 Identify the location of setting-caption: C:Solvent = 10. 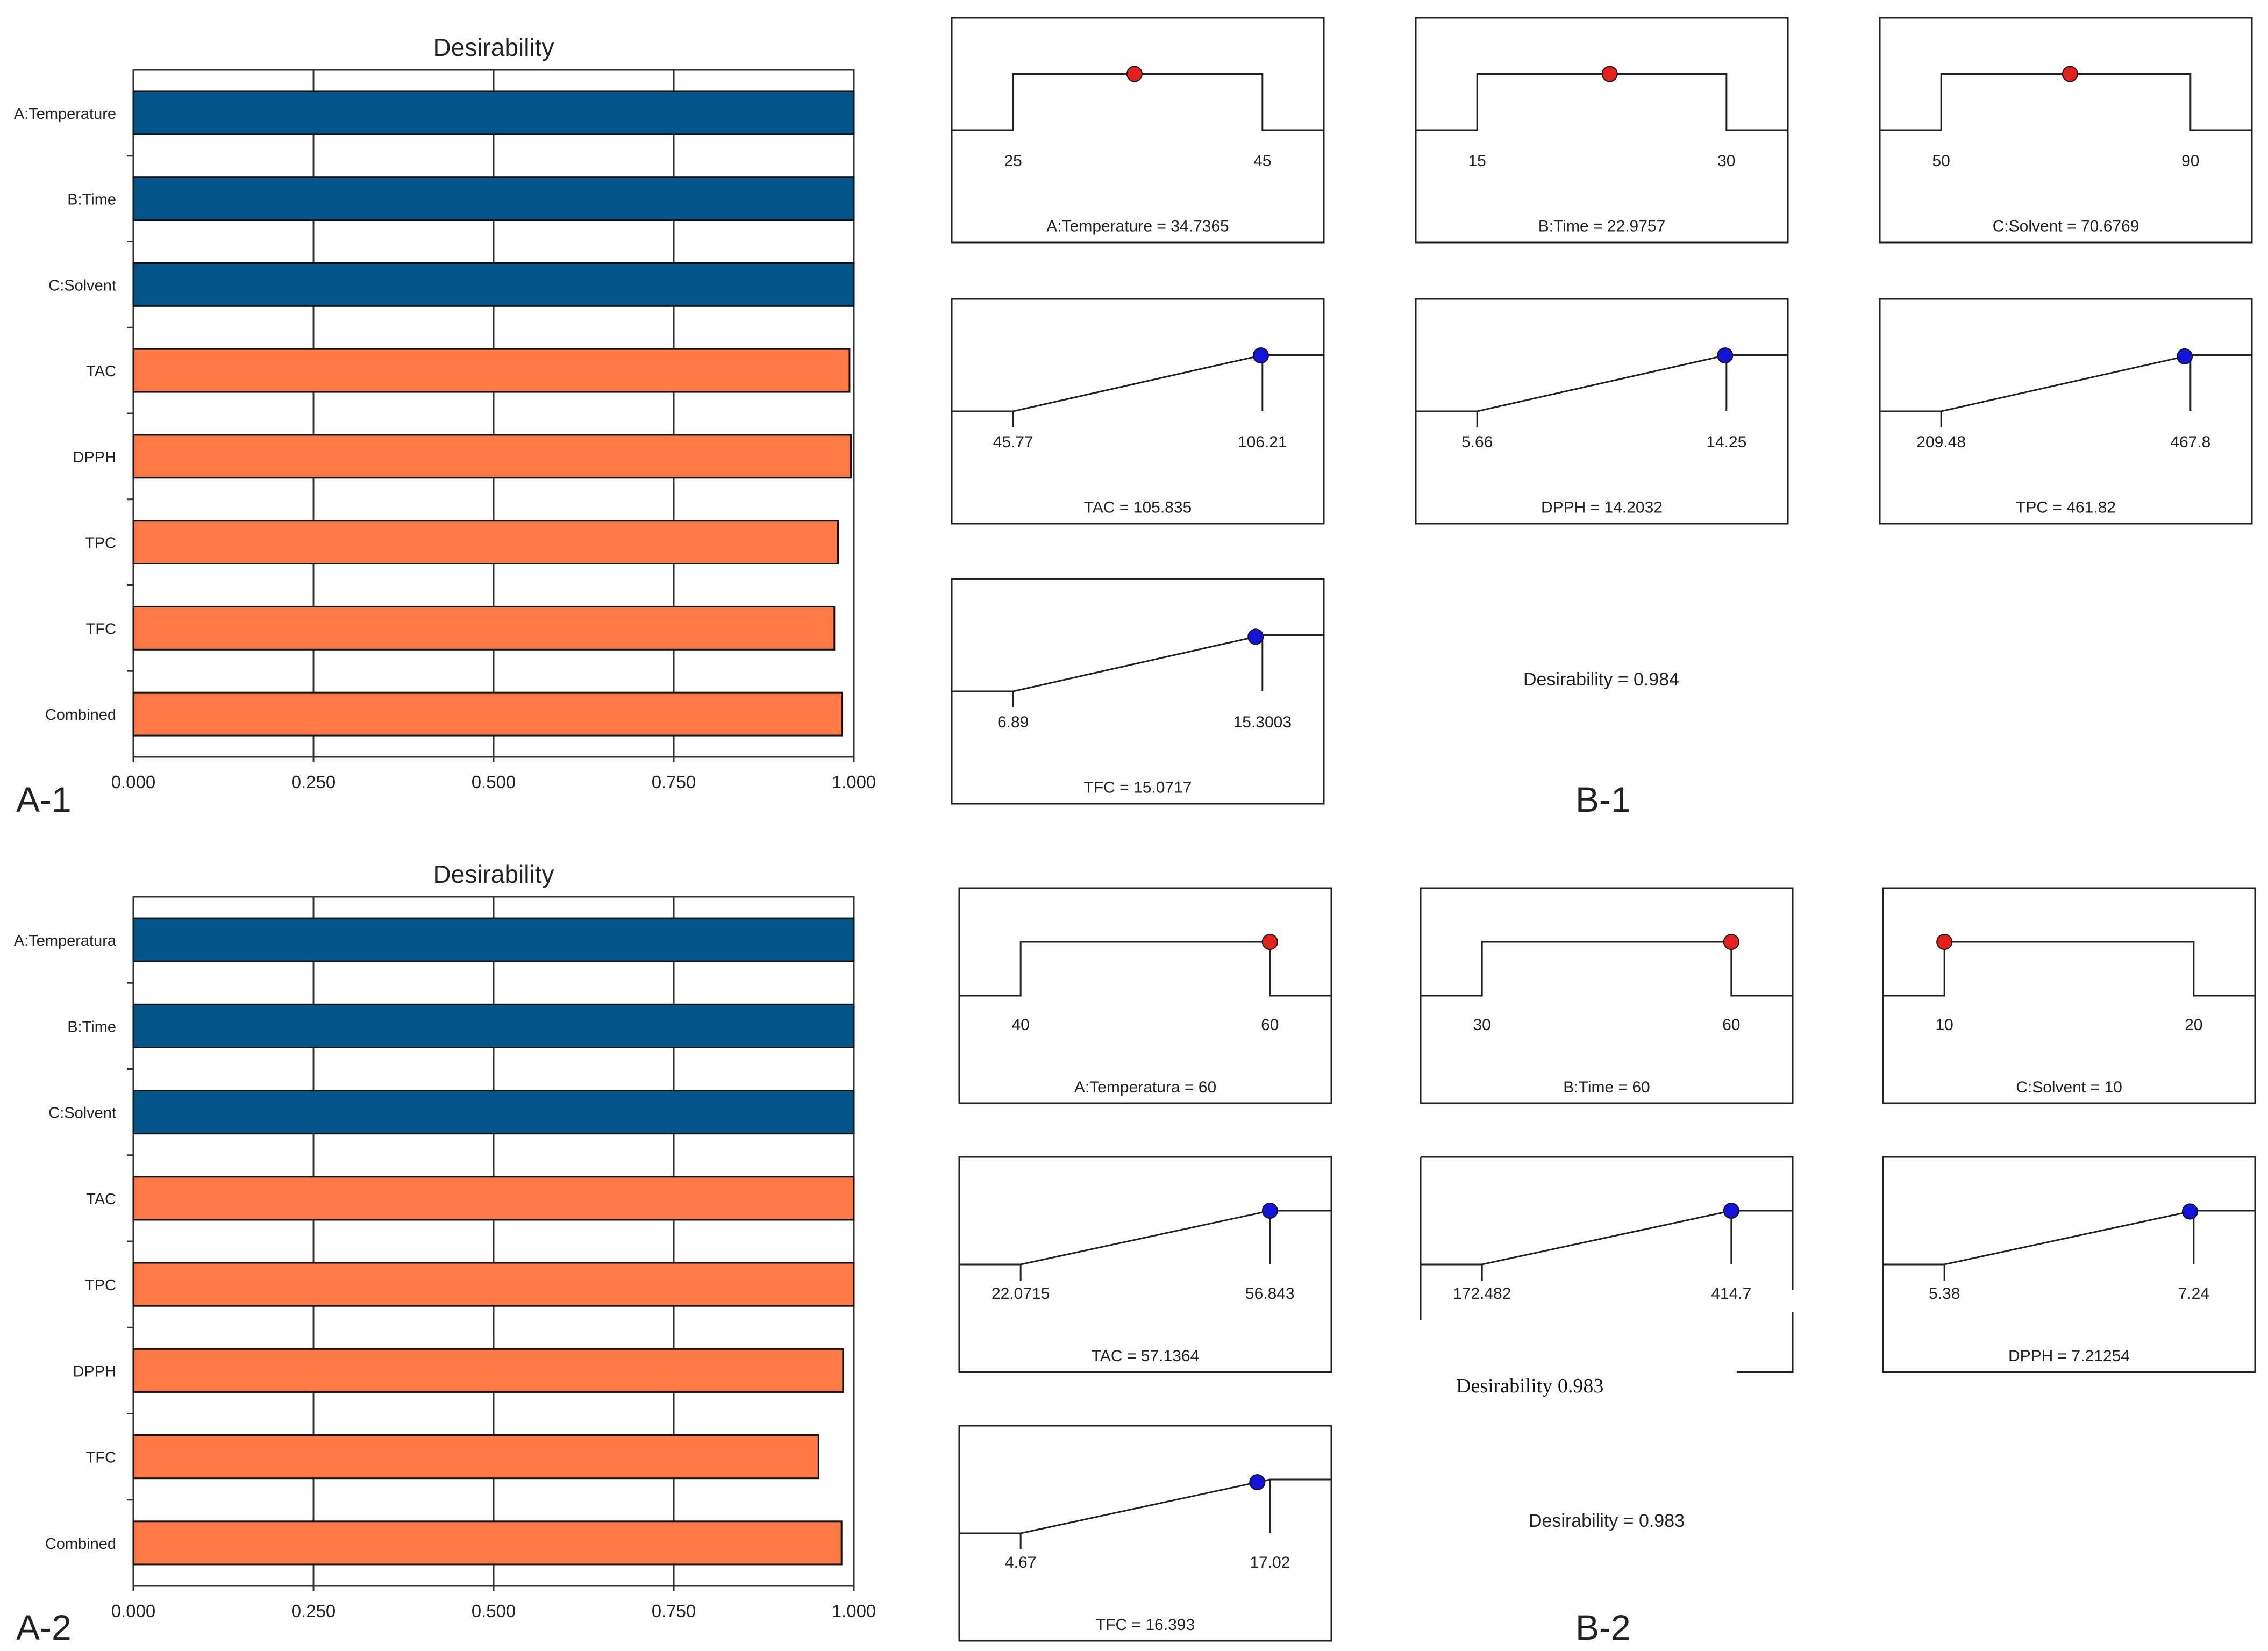
(2069, 1087).